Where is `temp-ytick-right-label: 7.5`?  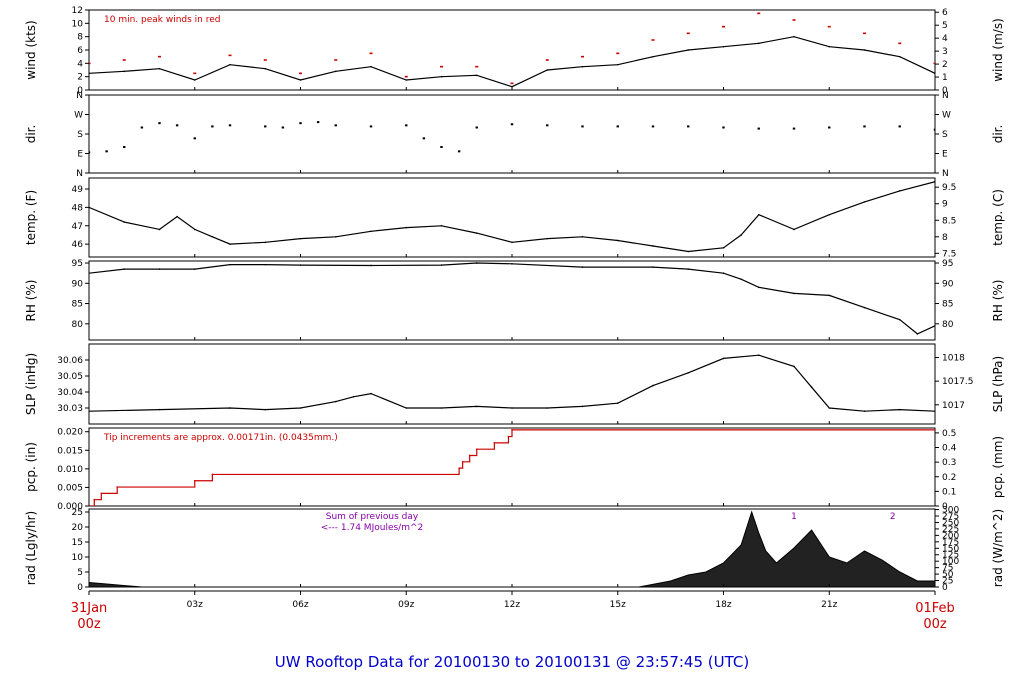 temp-ytick-right-label: 7.5 is located at coordinates (949, 254).